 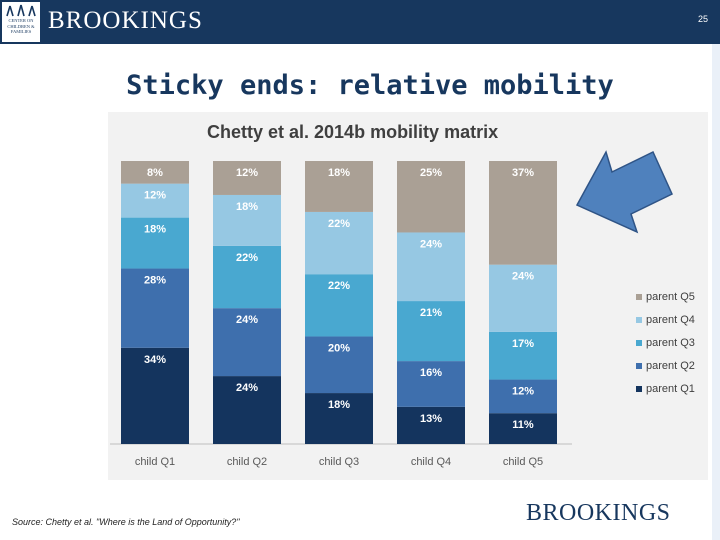 I want to click on bar-segment-parent-q1-child-q3, so click(x=339, y=418).